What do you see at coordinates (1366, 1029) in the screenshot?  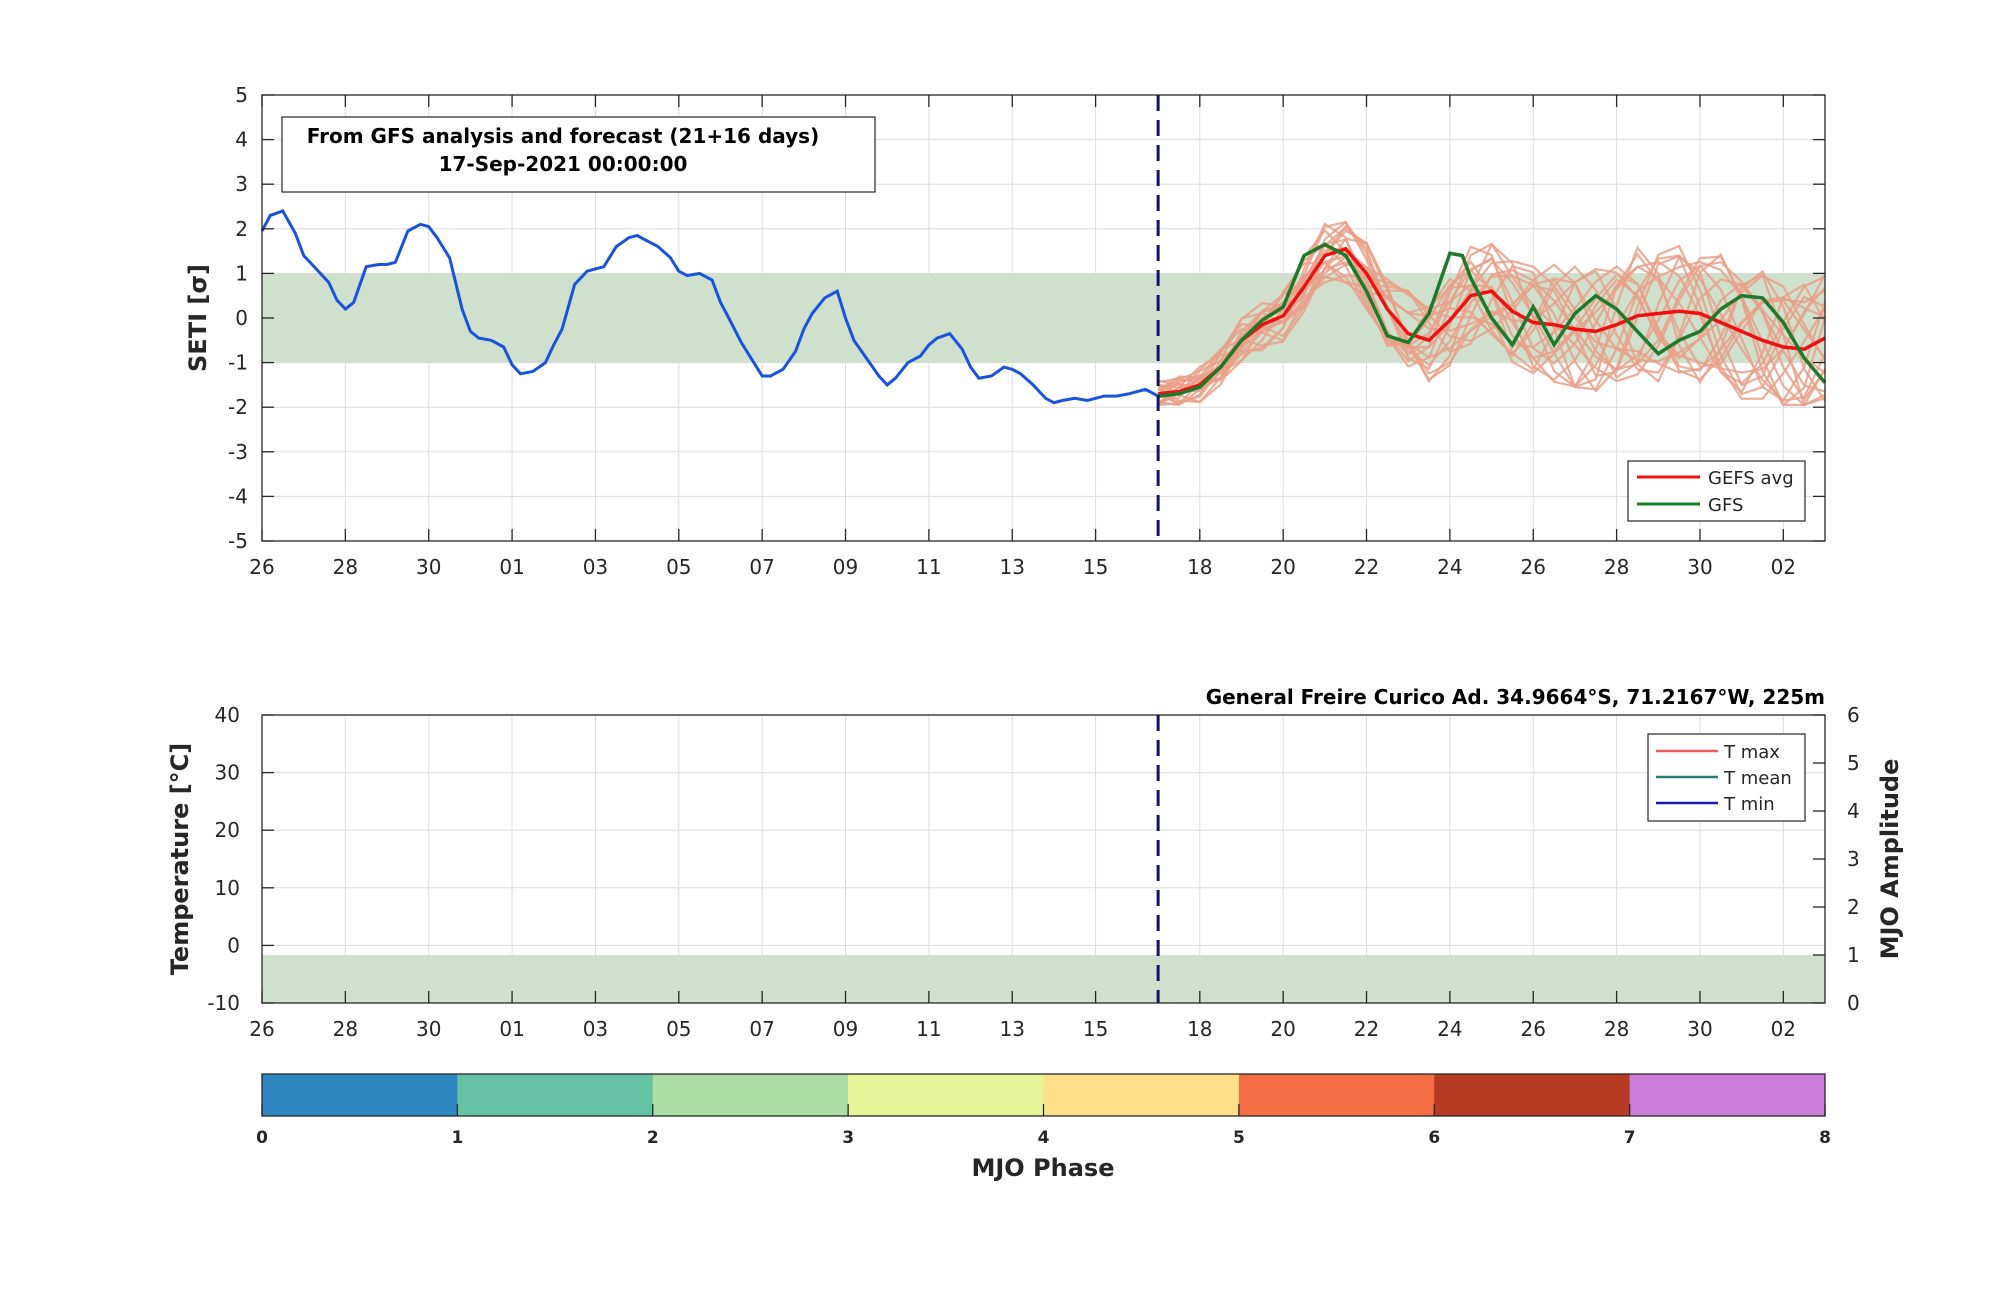 I see `temperature-xtick-label: 22` at bounding box center [1366, 1029].